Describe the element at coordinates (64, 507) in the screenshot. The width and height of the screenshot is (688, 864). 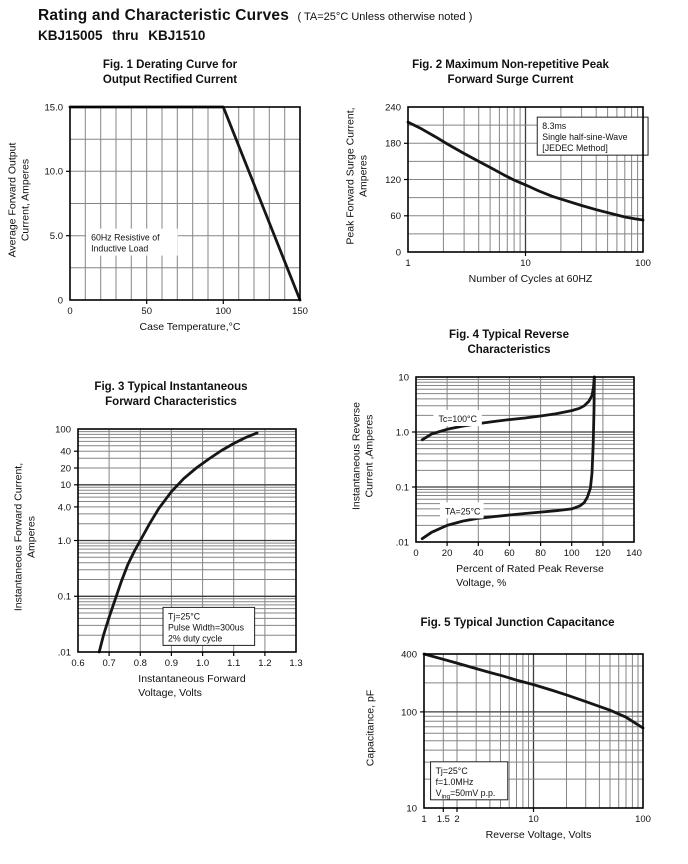
I see `svg-text: 4.0` at that location.